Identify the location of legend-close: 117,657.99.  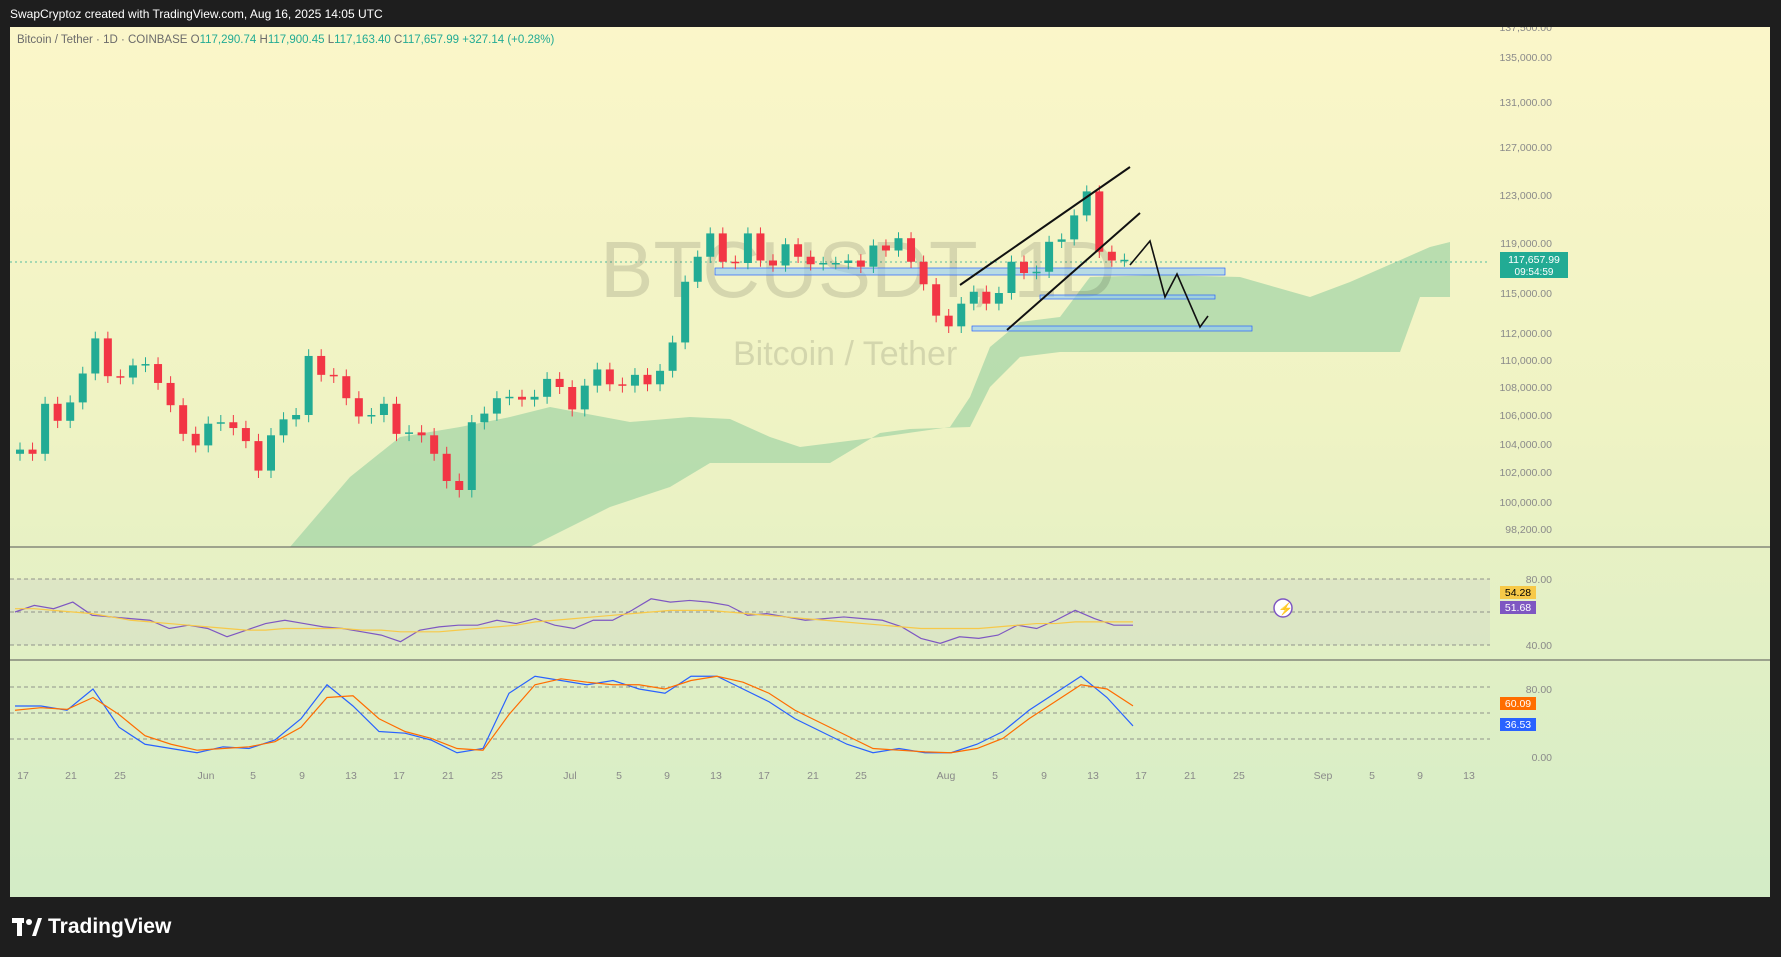
(431, 40).